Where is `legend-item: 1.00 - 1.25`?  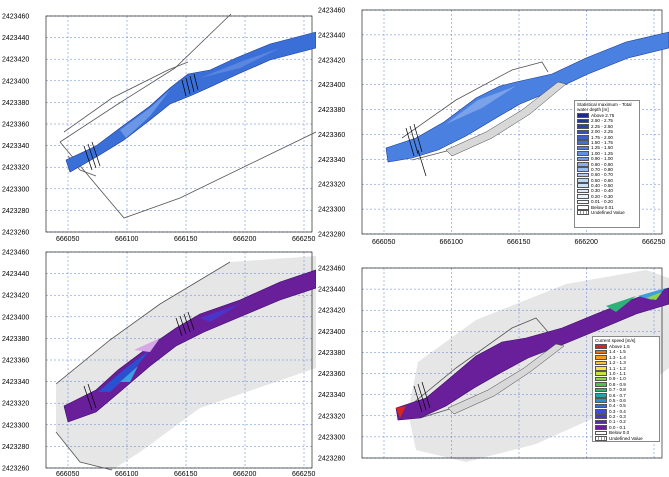 legend-item: 1.00 - 1.25 is located at coordinates (607, 153).